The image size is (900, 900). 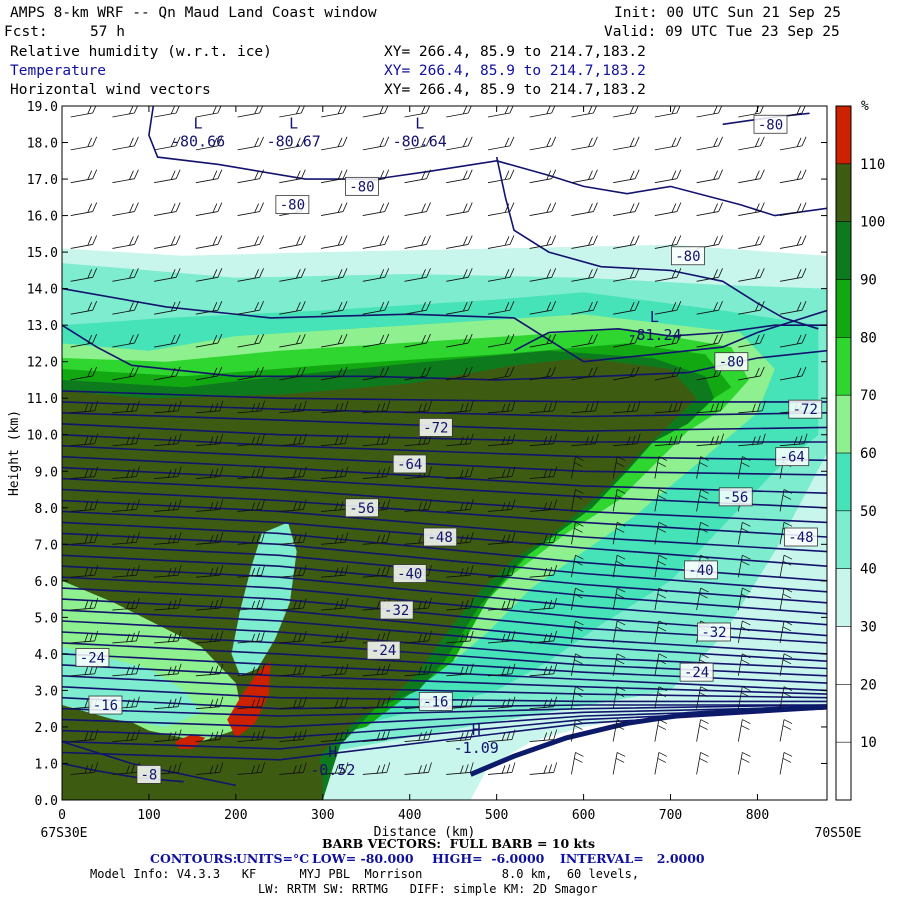 I want to click on y-tick-label: 10.0, so click(x=42, y=436).